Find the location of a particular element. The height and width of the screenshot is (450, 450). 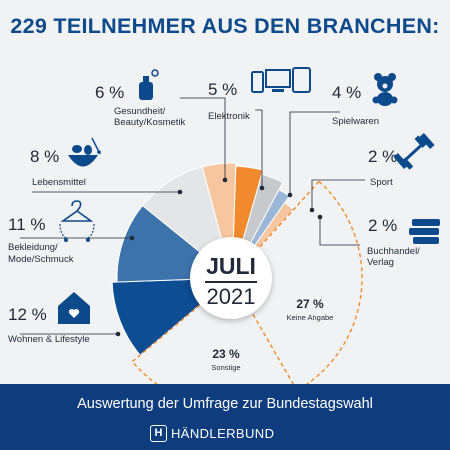

label-name-bekleidung-mode-schmuck: Mode/Schmuck is located at coordinates (41, 259).